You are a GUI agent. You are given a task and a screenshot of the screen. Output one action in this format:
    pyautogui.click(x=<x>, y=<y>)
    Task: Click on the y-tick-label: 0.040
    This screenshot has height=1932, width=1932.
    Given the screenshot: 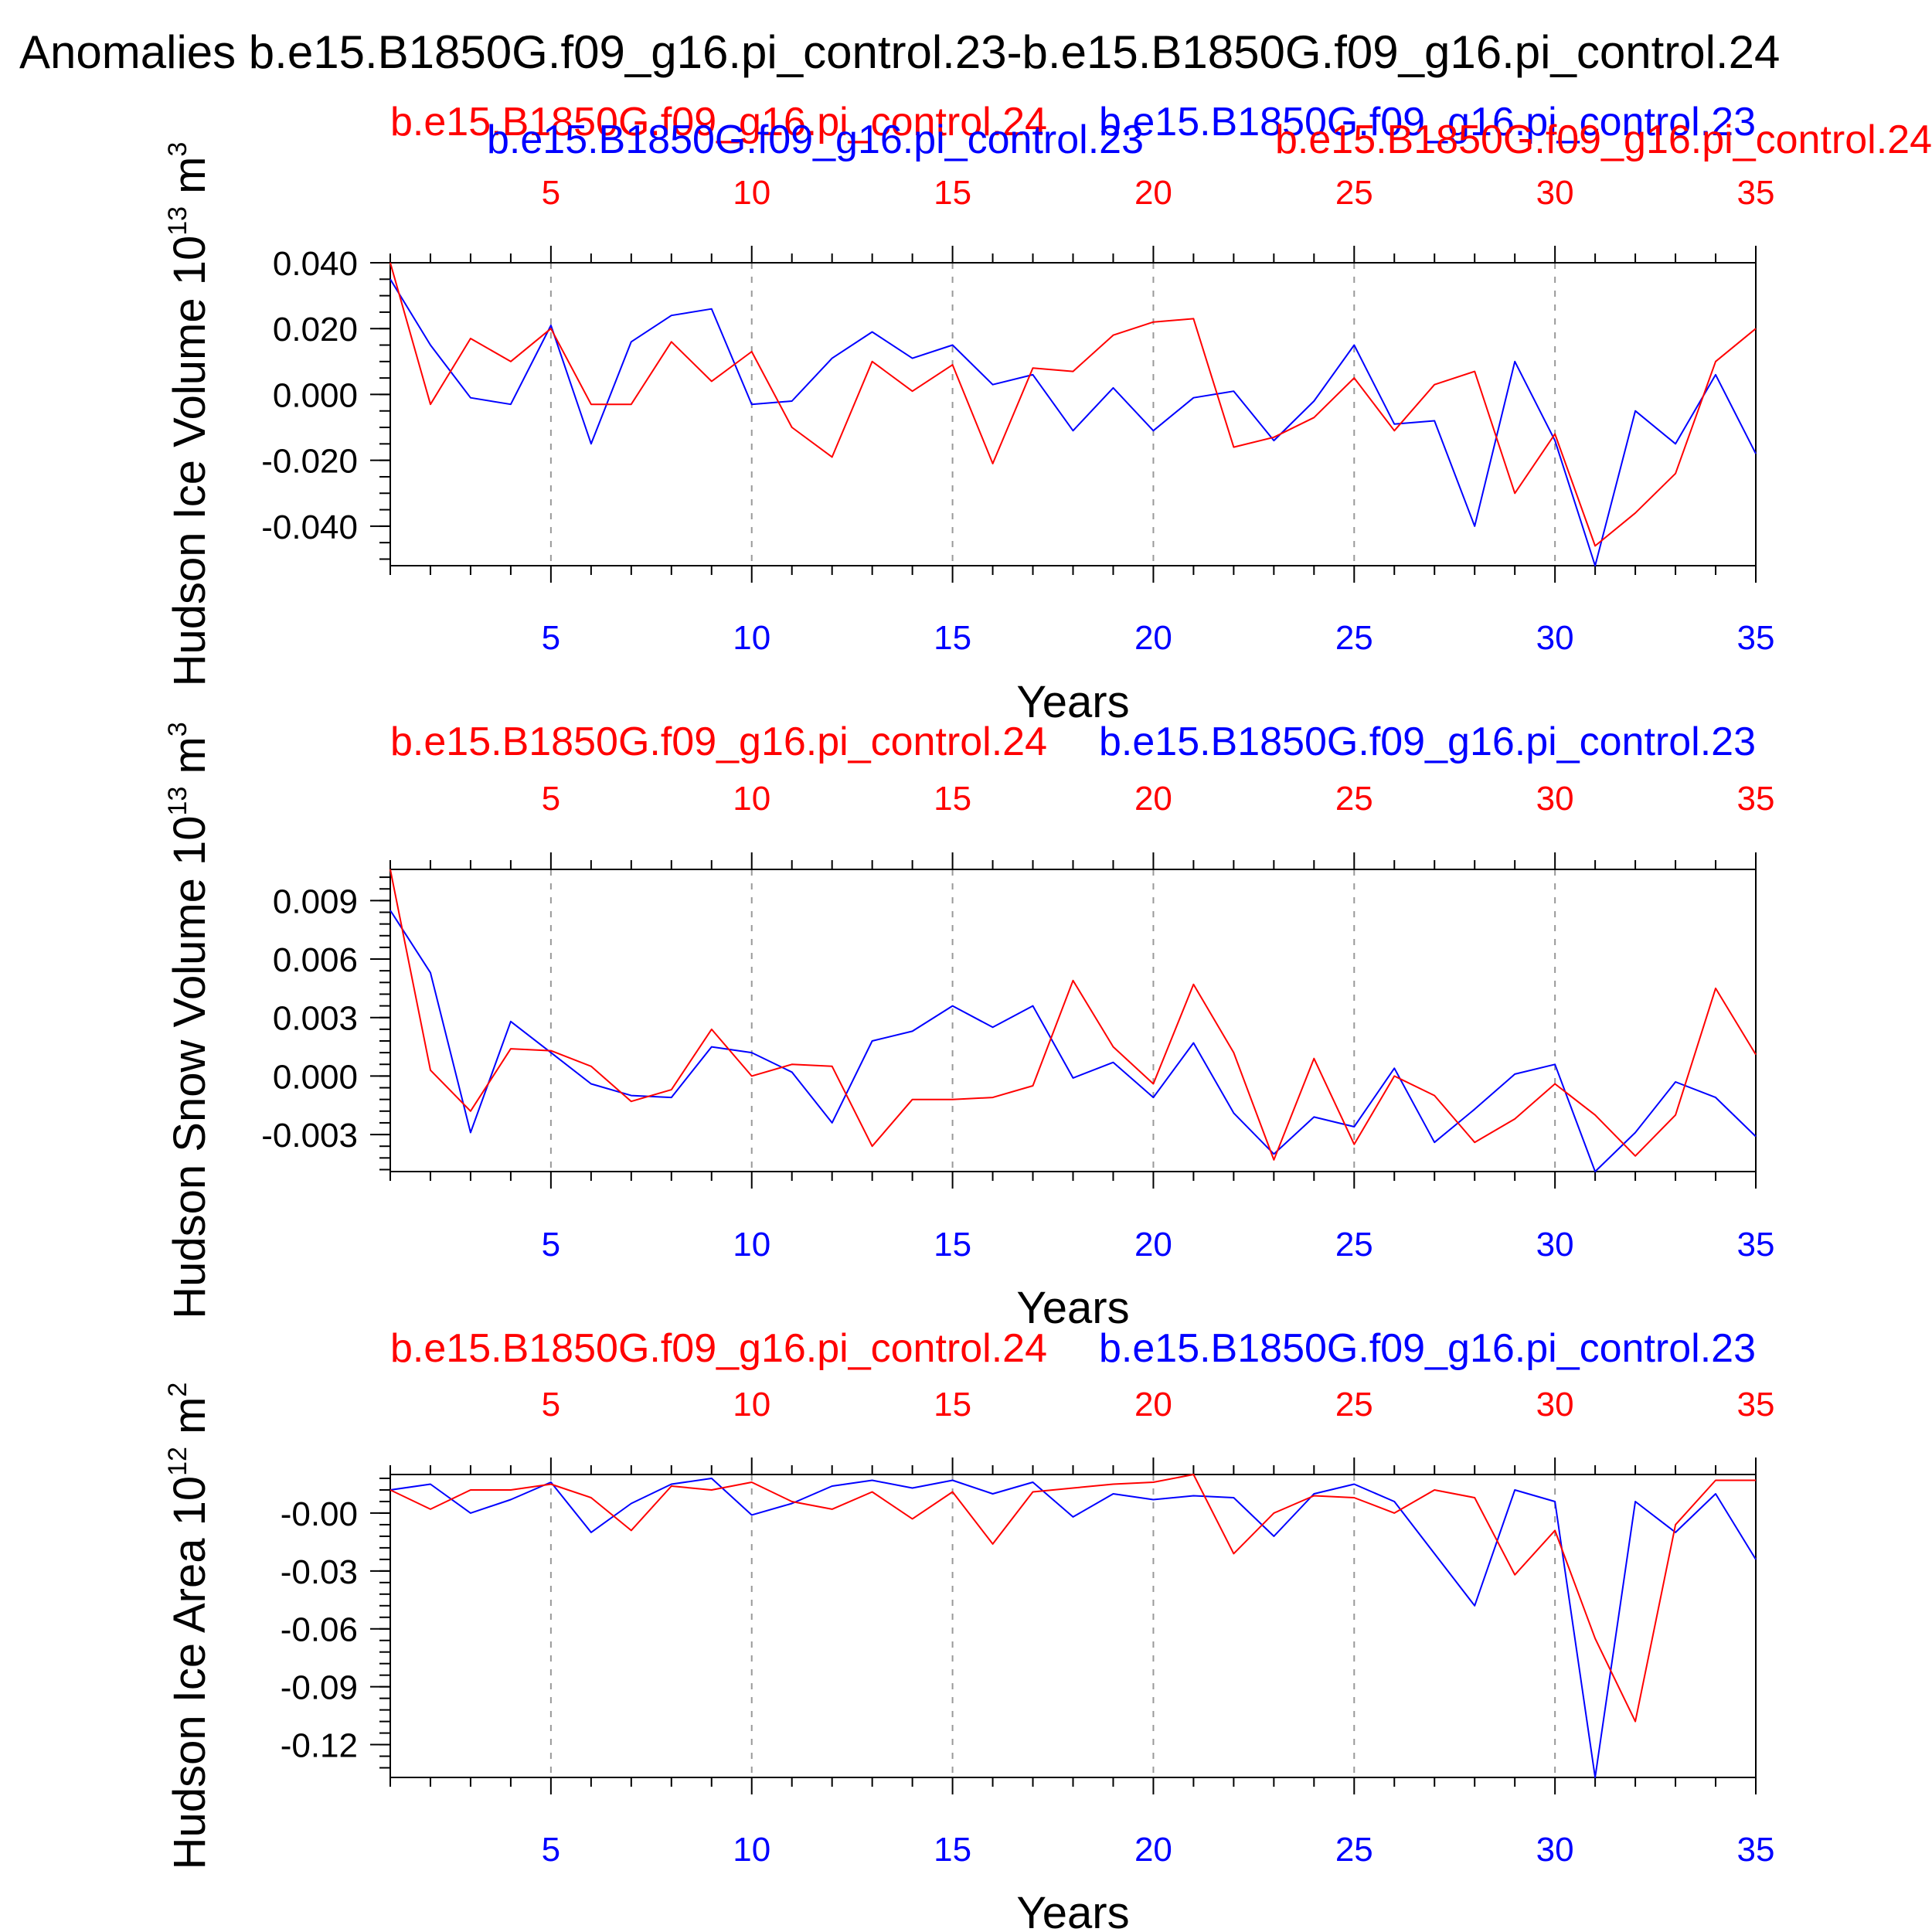 What is the action you would take?
    pyautogui.click(x=316, y=264)
    